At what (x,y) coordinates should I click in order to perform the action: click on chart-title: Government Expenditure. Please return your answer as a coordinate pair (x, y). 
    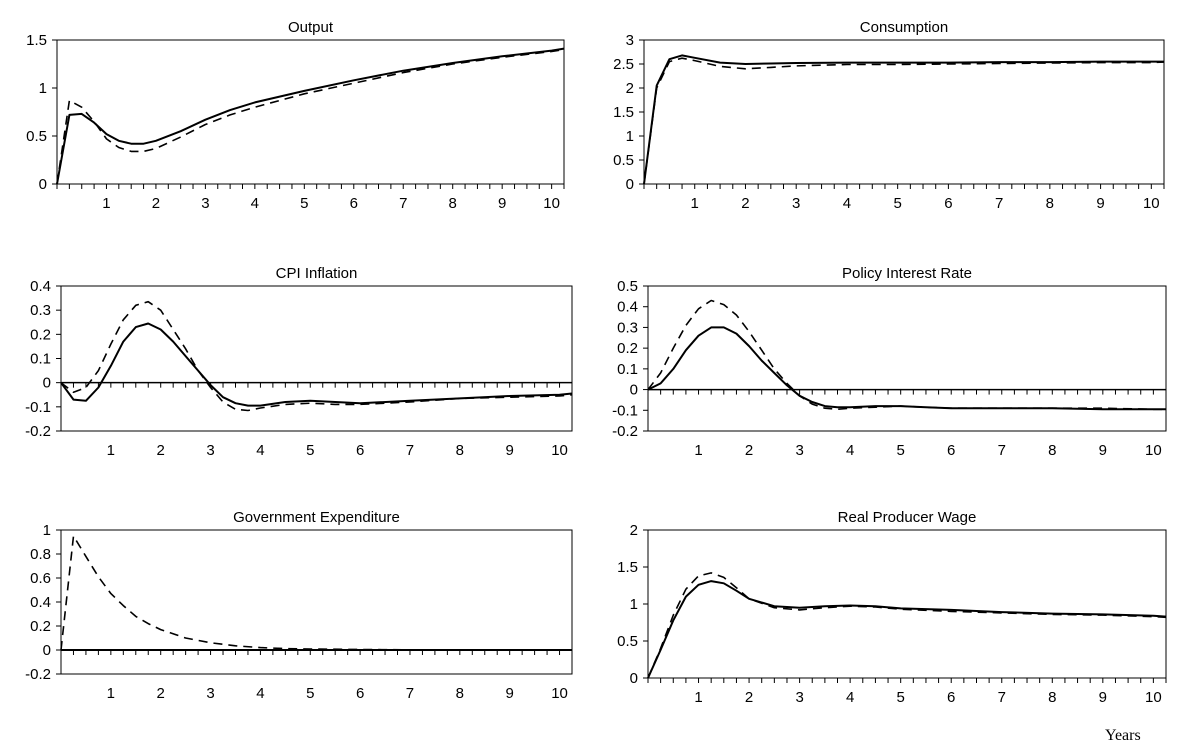
    Looking at the image, I should click on (316, 517).